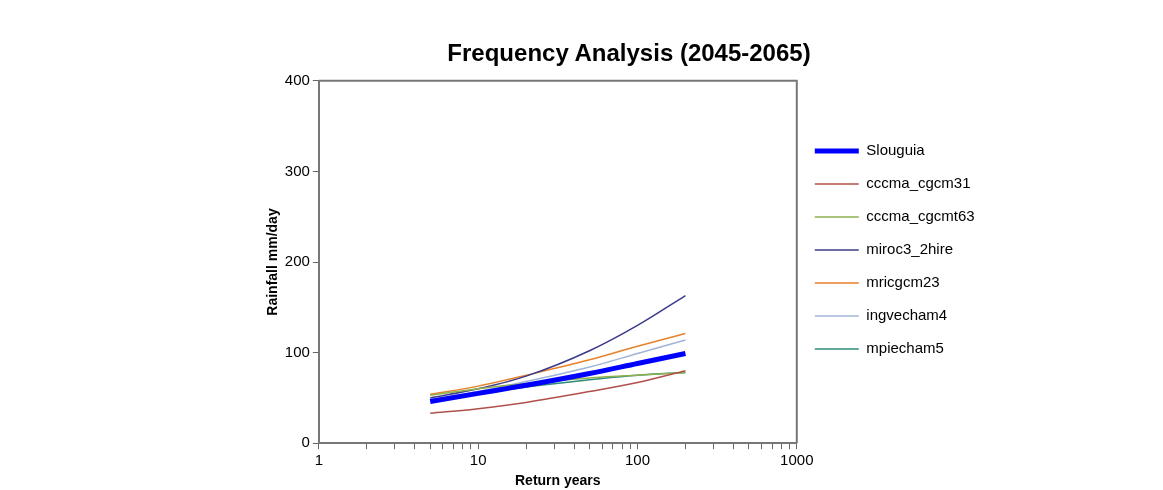  Describe the element at coordinates (909, 348) in the screenshot. I see `legend-label: mpiecham5` at that location.